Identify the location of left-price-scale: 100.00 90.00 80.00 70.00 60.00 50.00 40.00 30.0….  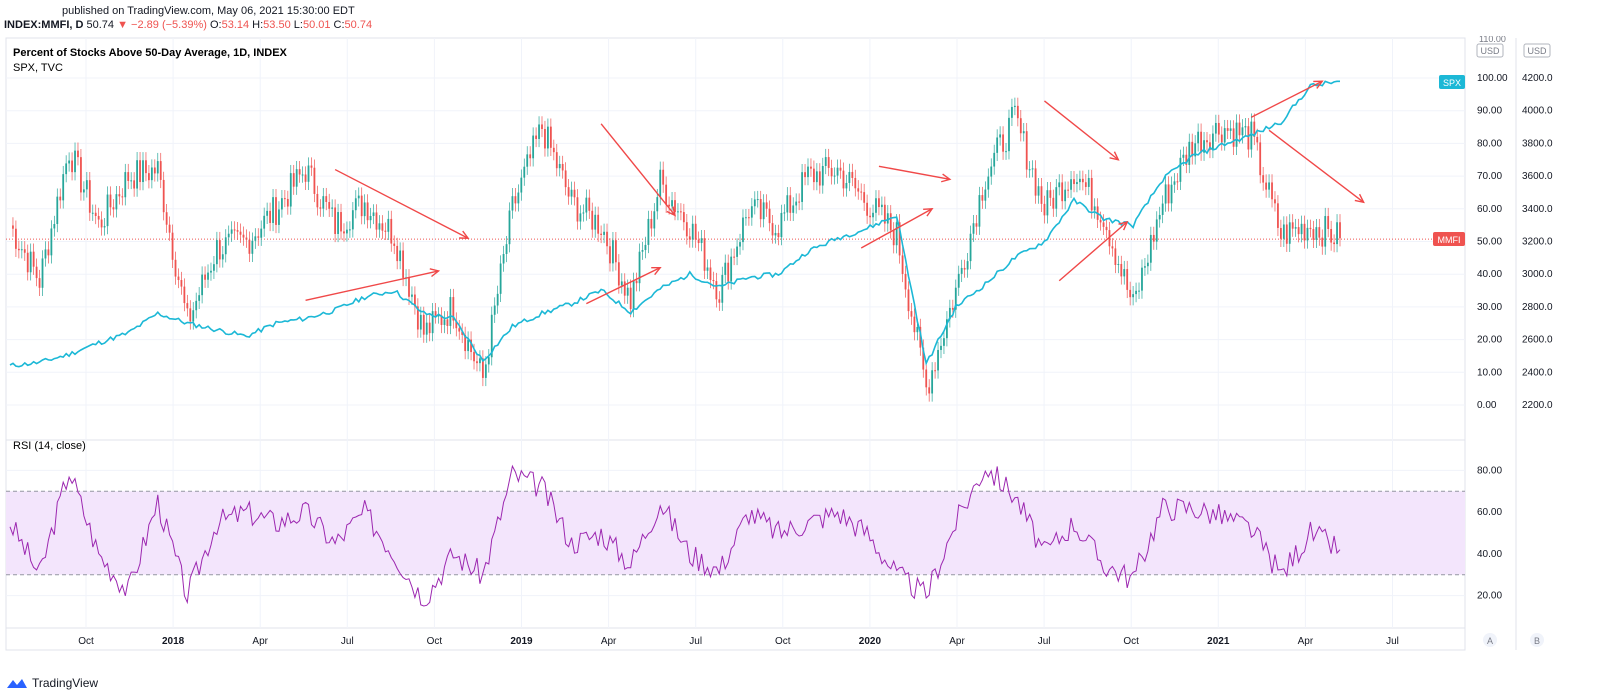
(1492, 242).